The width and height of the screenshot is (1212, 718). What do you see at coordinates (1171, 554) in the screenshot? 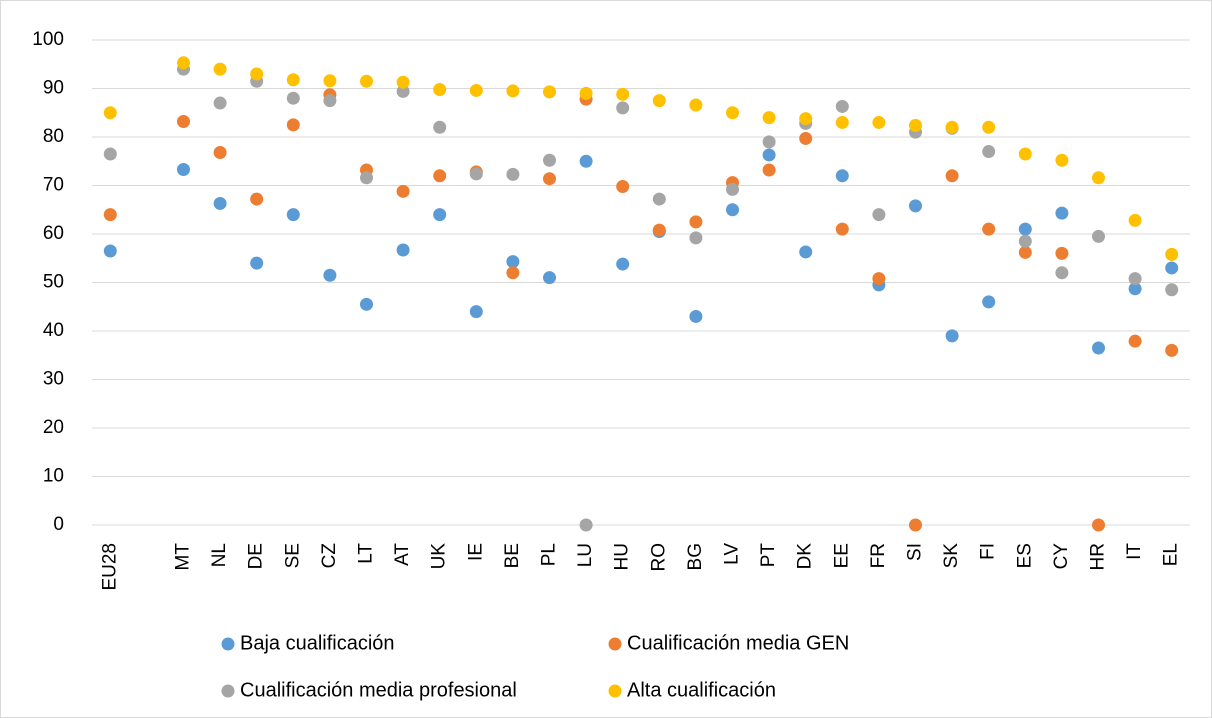
I see `x-tick-label: EL` at bounding box center [1171, 554].